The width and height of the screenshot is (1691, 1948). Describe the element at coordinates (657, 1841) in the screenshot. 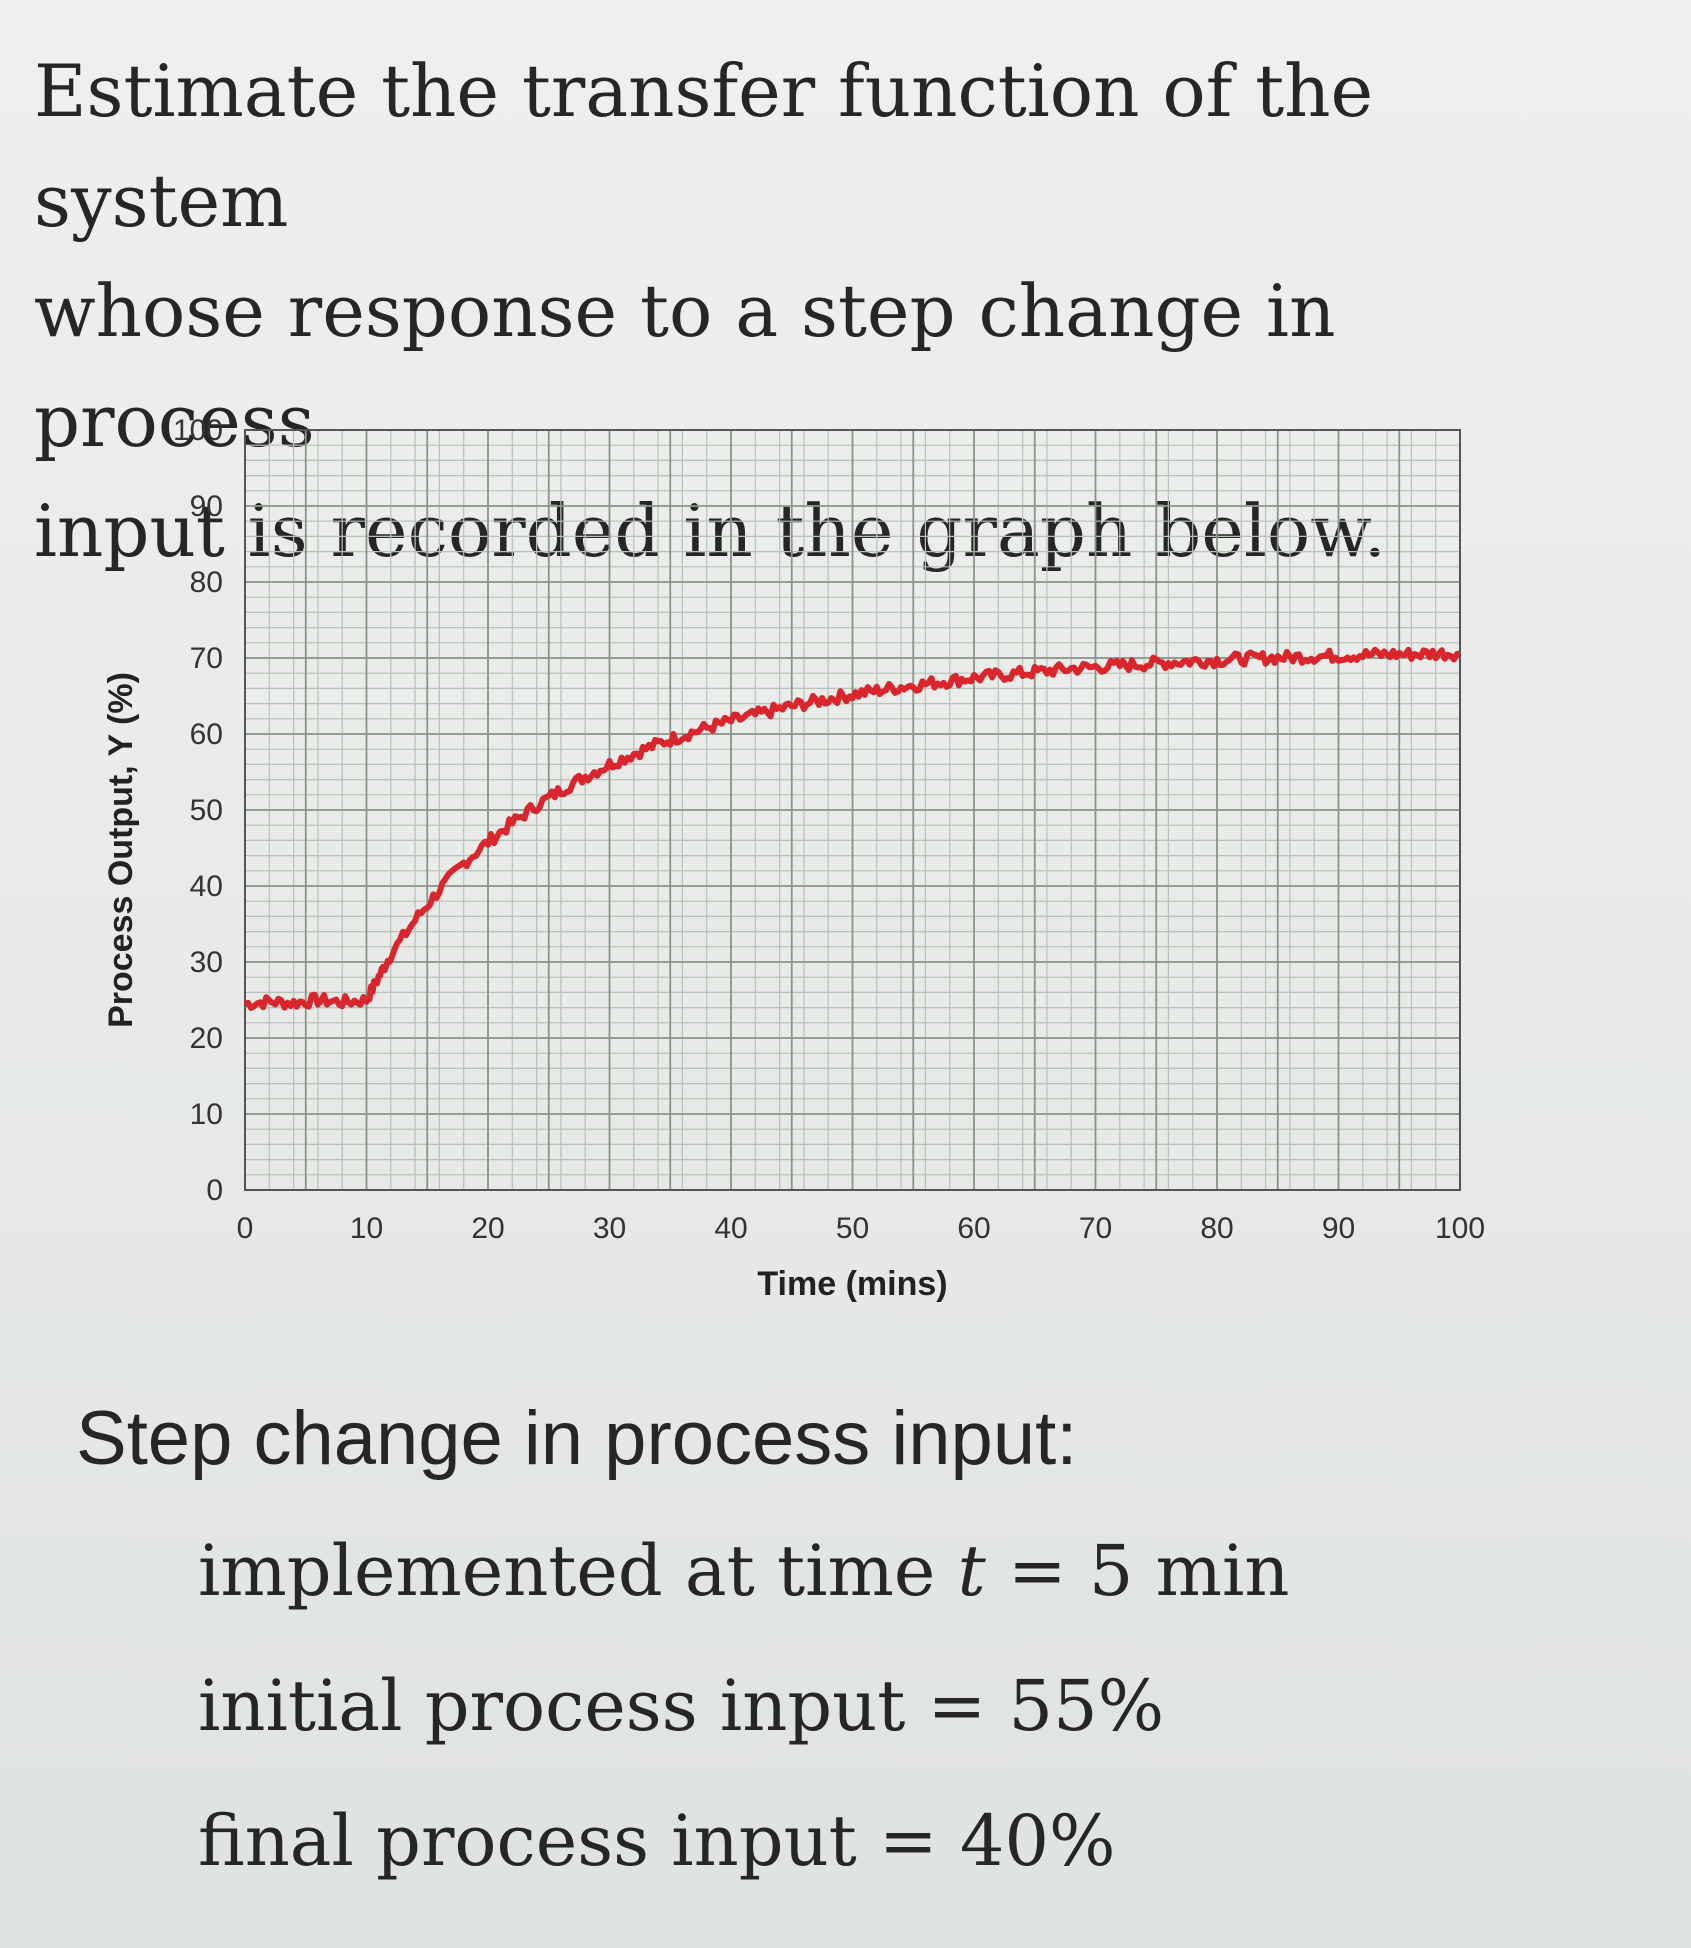

I see `final-input-line: final process input = 40%` at that location.